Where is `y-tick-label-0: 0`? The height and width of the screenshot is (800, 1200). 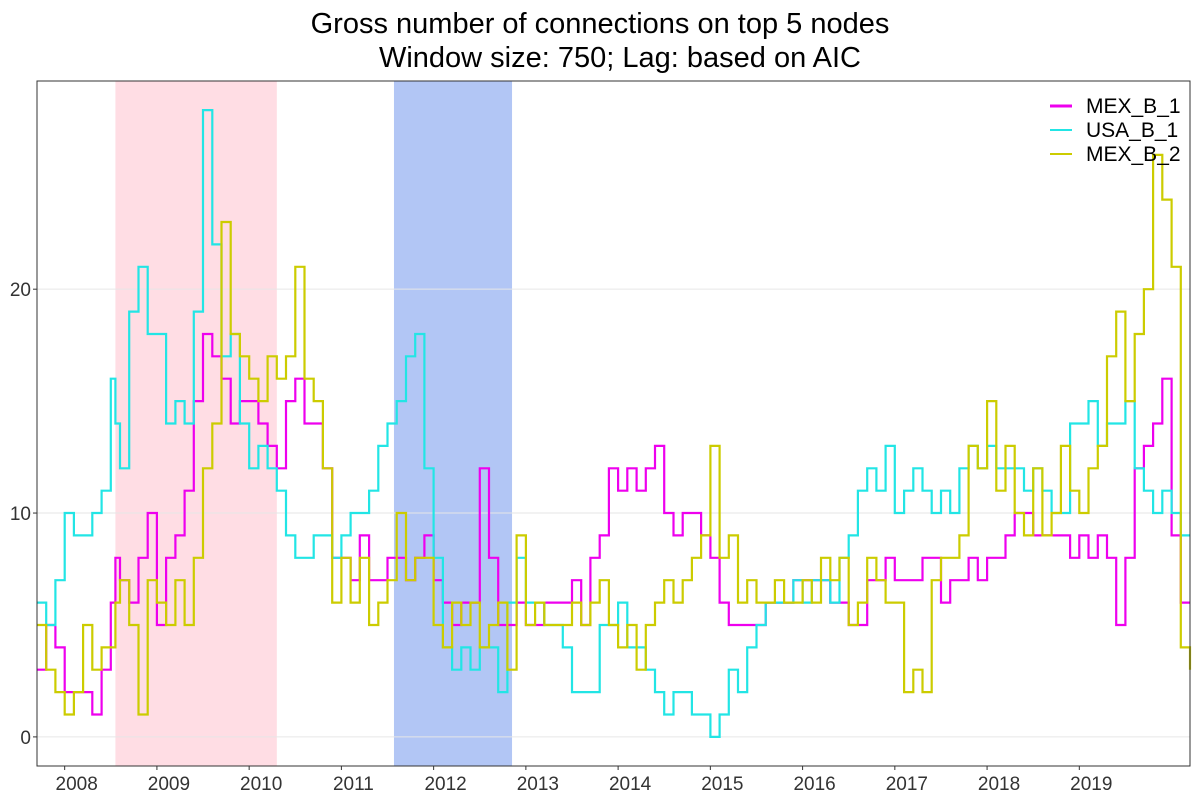
y-tick-label-0: 0 is located at coordinates (25, 738).